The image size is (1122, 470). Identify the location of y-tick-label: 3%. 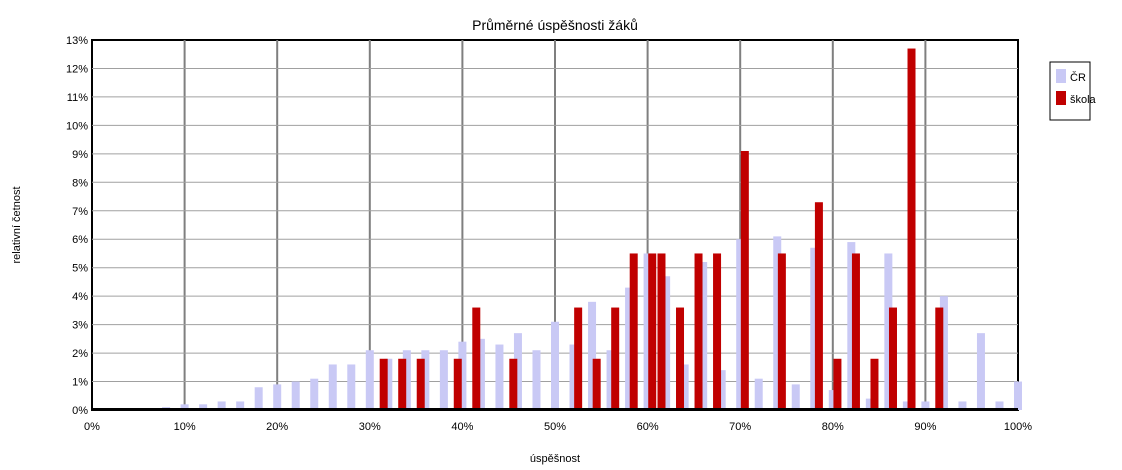
(80, 326).